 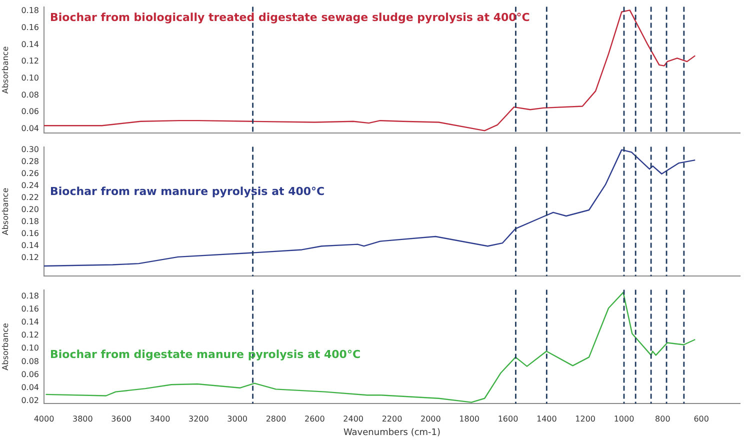 I want to click on x-tick-label: 3800, so click(x=82, y=419).